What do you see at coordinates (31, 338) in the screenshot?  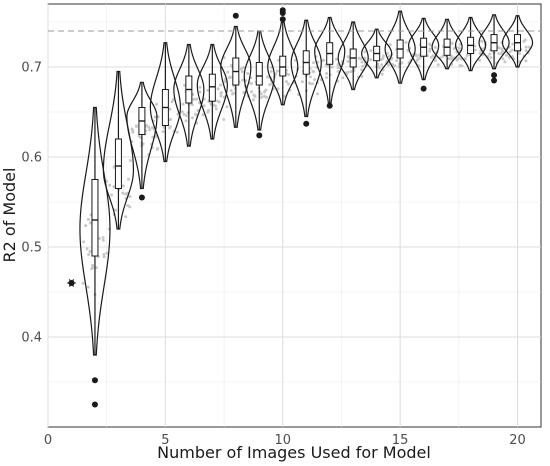 I see `y-tick-label: 0.4` at bounding box center [31, 338].